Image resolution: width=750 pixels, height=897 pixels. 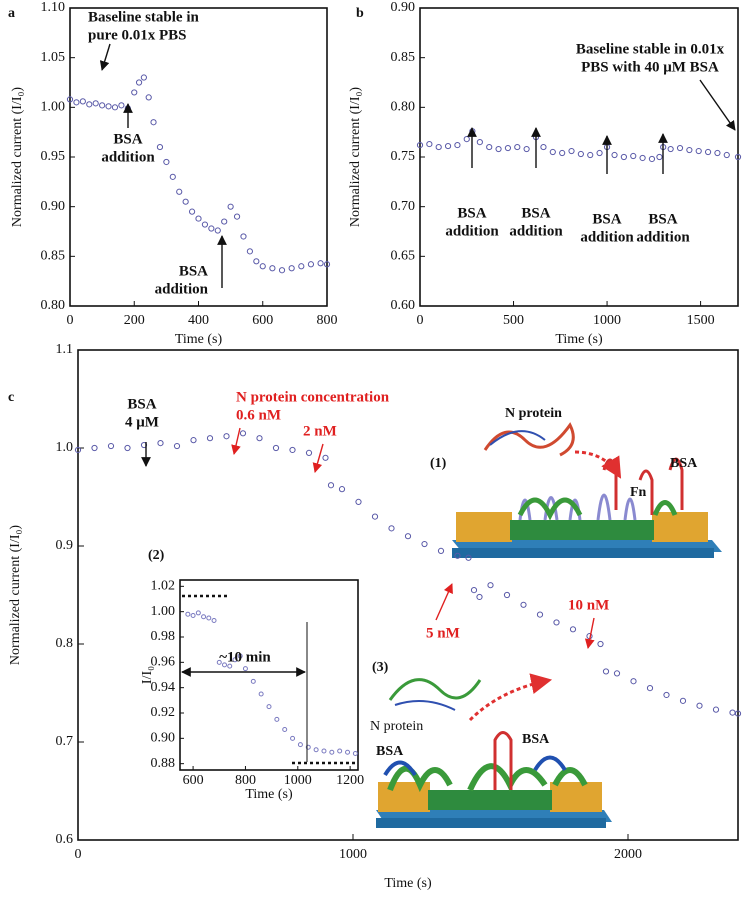 What do you see at coordinates (403, 305) in the screenshot?
I see `y-tick-label: 0.60` at bounding box center [403, 305].